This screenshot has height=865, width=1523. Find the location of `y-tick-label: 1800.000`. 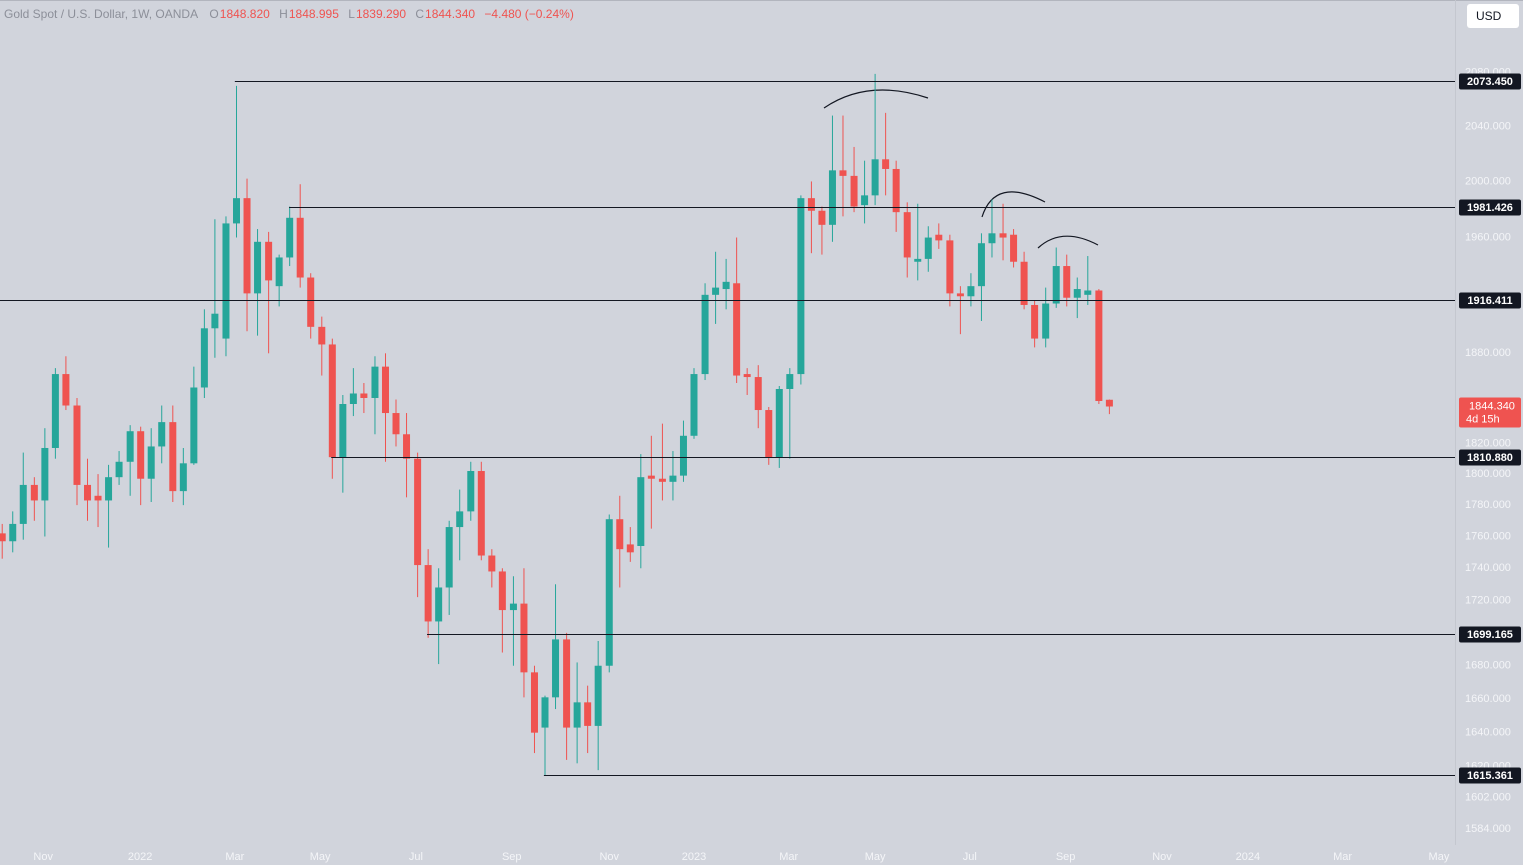

y-tick-label: 1800.000 is located at coordinates (1488, 474).